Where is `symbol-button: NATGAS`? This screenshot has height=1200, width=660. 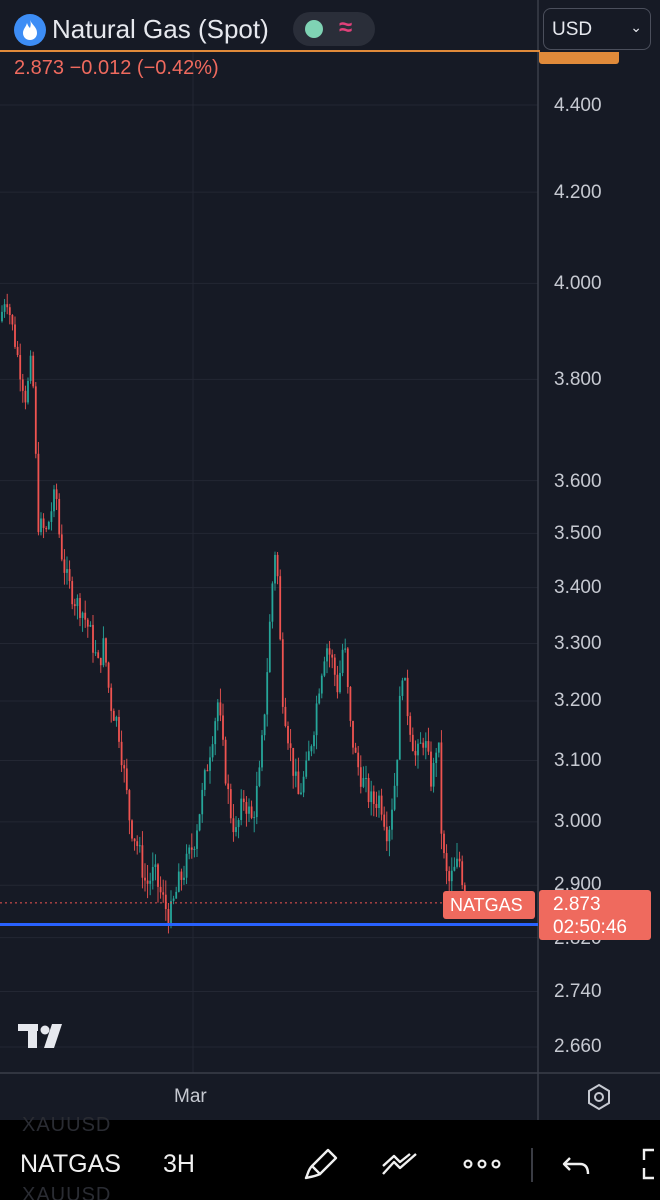 symbol-button: NATGAS is located at coordinates (70, 1164).